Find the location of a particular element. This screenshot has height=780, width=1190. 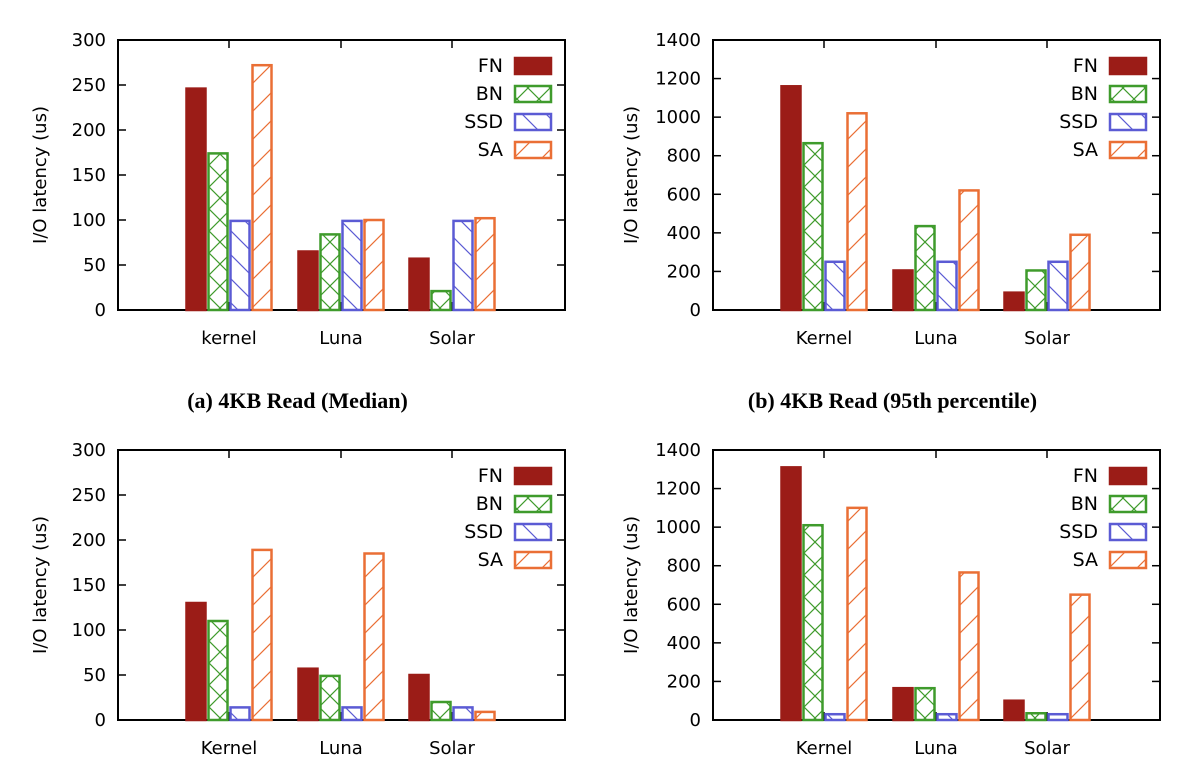

y-tick-label: 50 is located at coordinates (94, 675).